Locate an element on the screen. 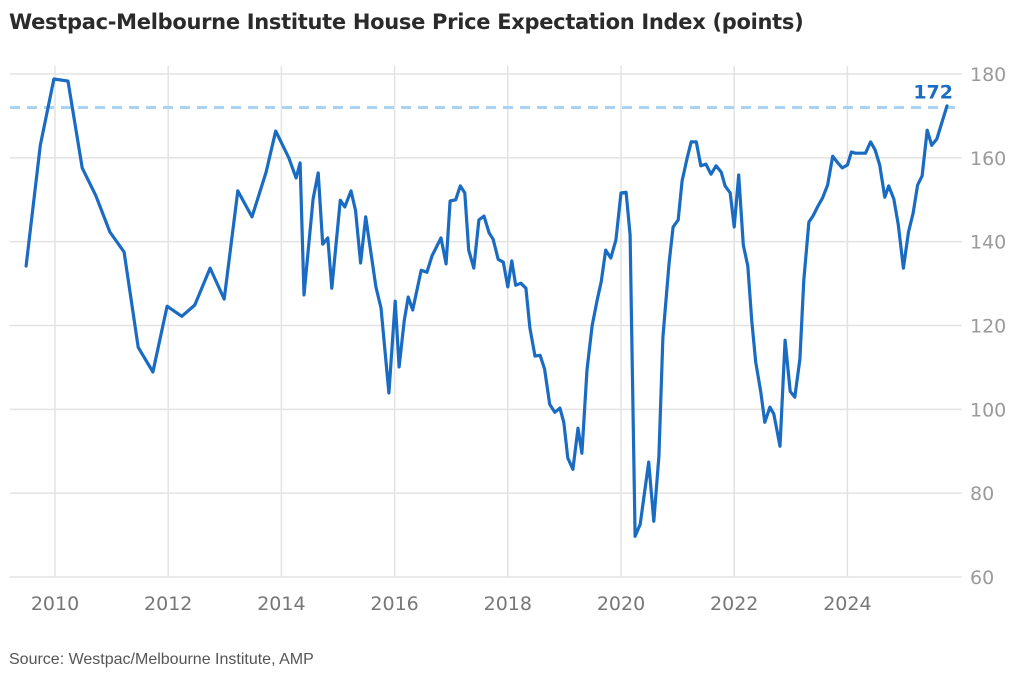 This screenshot has height=685, width=1024. x-tick-label: 2020 is located at coordinates (621, 604).